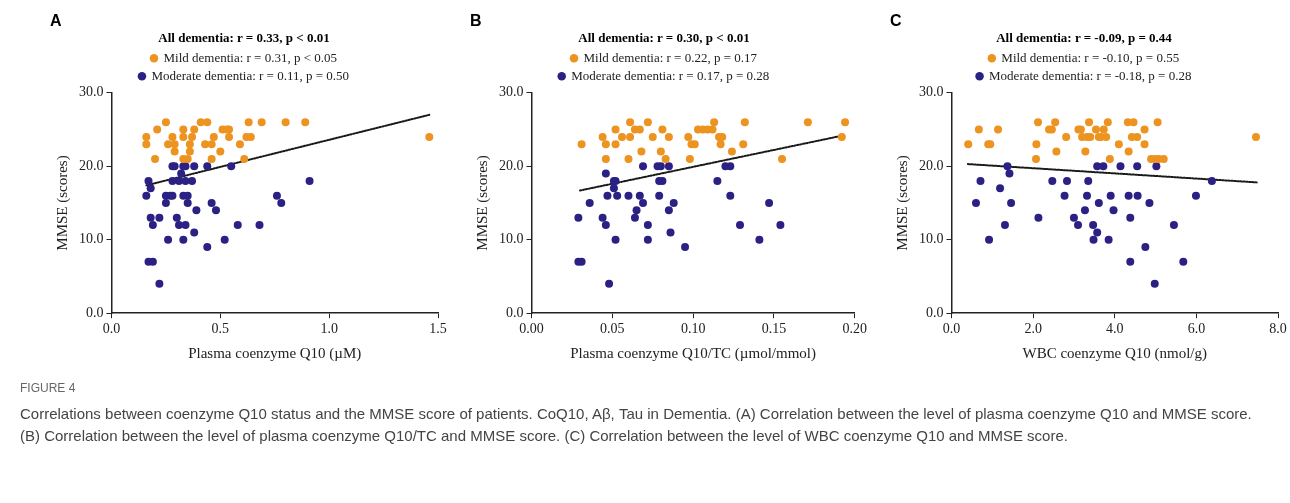  I want to click on legend-label: Moderate dementia: r = -0.18, p = 0.28, so click(1090, 75).